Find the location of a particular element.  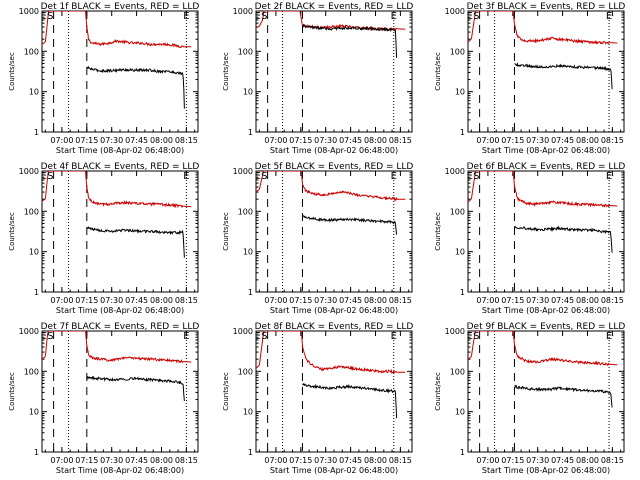

panel-title: Det 4f BLACK = Events, RED = LLD is located at coordinates (120, 167).